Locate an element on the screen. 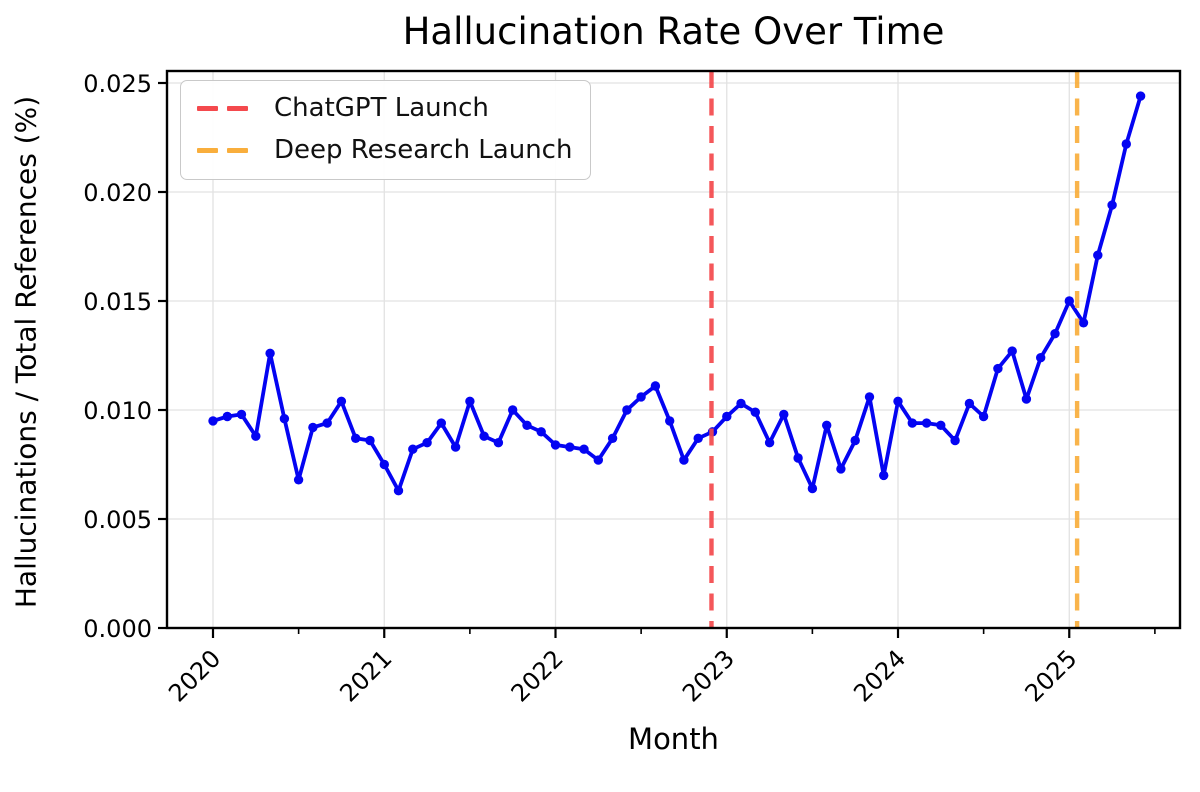 The height and width of the screenshot is (792, 1200). x-axis-label: Month is located at coordinates (673, 739).